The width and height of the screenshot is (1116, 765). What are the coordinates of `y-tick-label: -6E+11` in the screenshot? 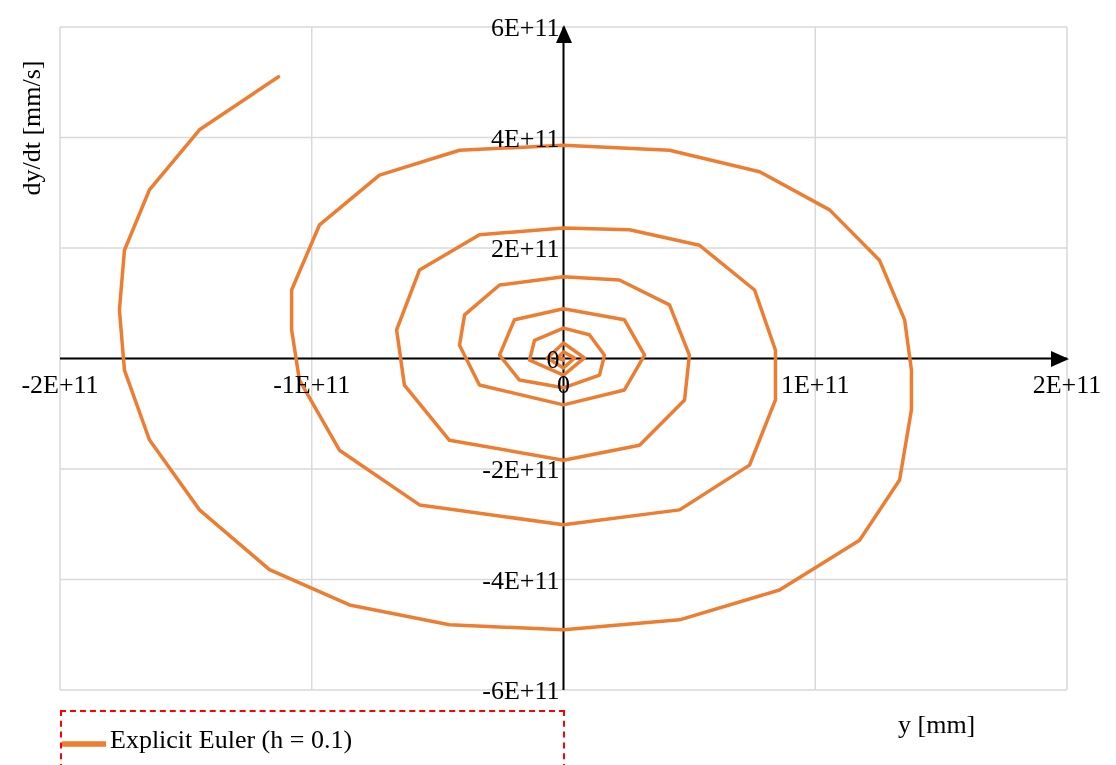 It's located at (521, 690).